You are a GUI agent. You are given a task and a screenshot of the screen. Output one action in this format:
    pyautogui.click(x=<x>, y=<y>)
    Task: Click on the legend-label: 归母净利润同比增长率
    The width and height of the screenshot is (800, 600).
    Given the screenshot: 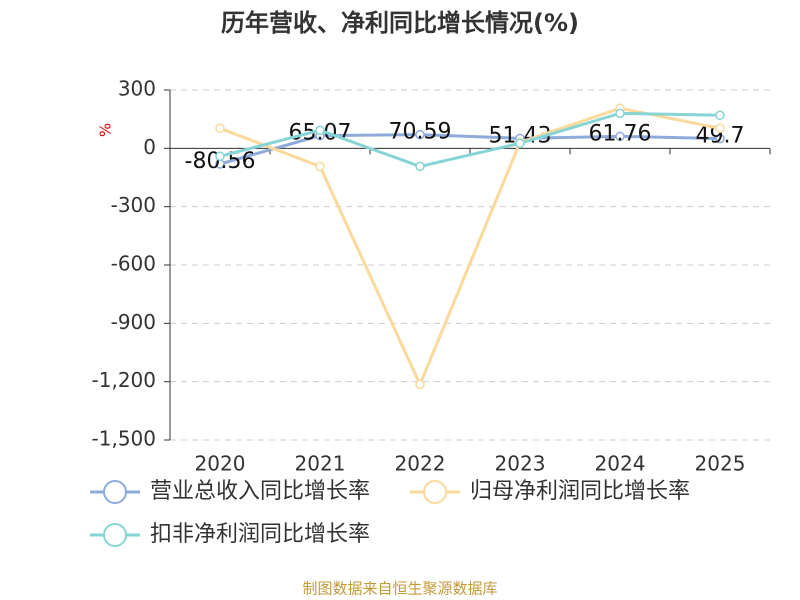 What is the action you would take?
    pyautogui.click(x=580, y=491)
    